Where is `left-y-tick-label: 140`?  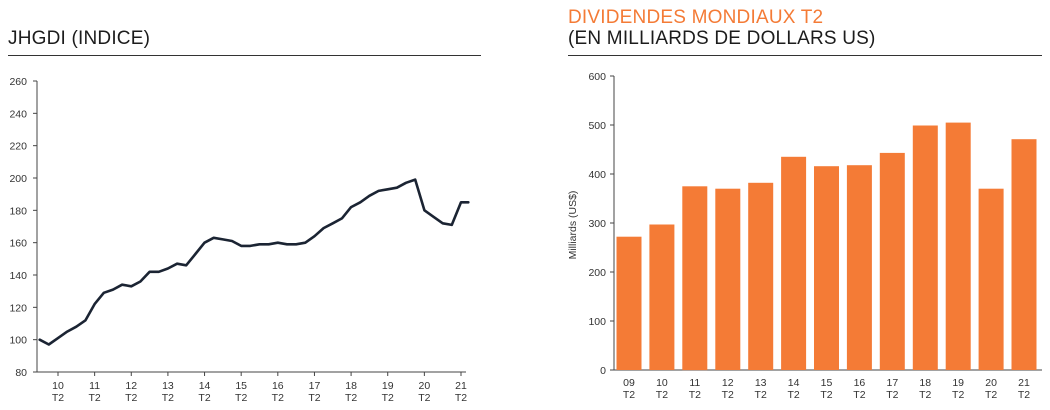 left-y-tick-label: 140 is located at coordinates (18, 276).